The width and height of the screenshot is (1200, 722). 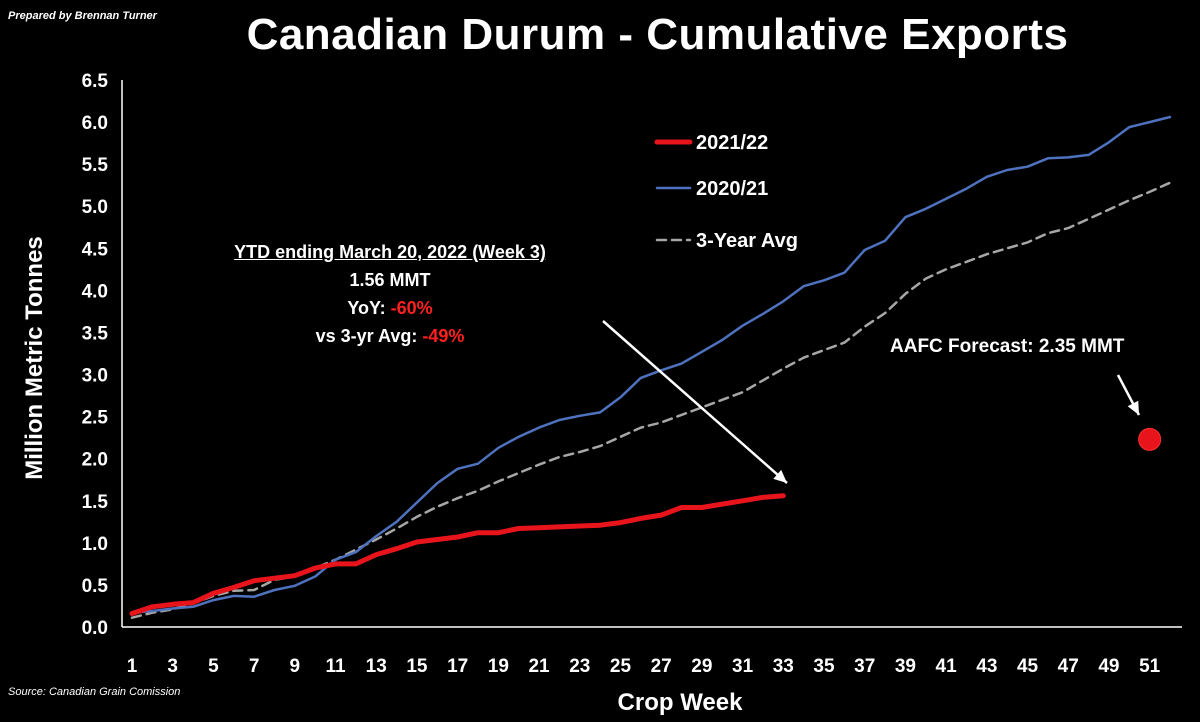 I want to click on y-tick-label: 6.5, so click(x=95, y=81).